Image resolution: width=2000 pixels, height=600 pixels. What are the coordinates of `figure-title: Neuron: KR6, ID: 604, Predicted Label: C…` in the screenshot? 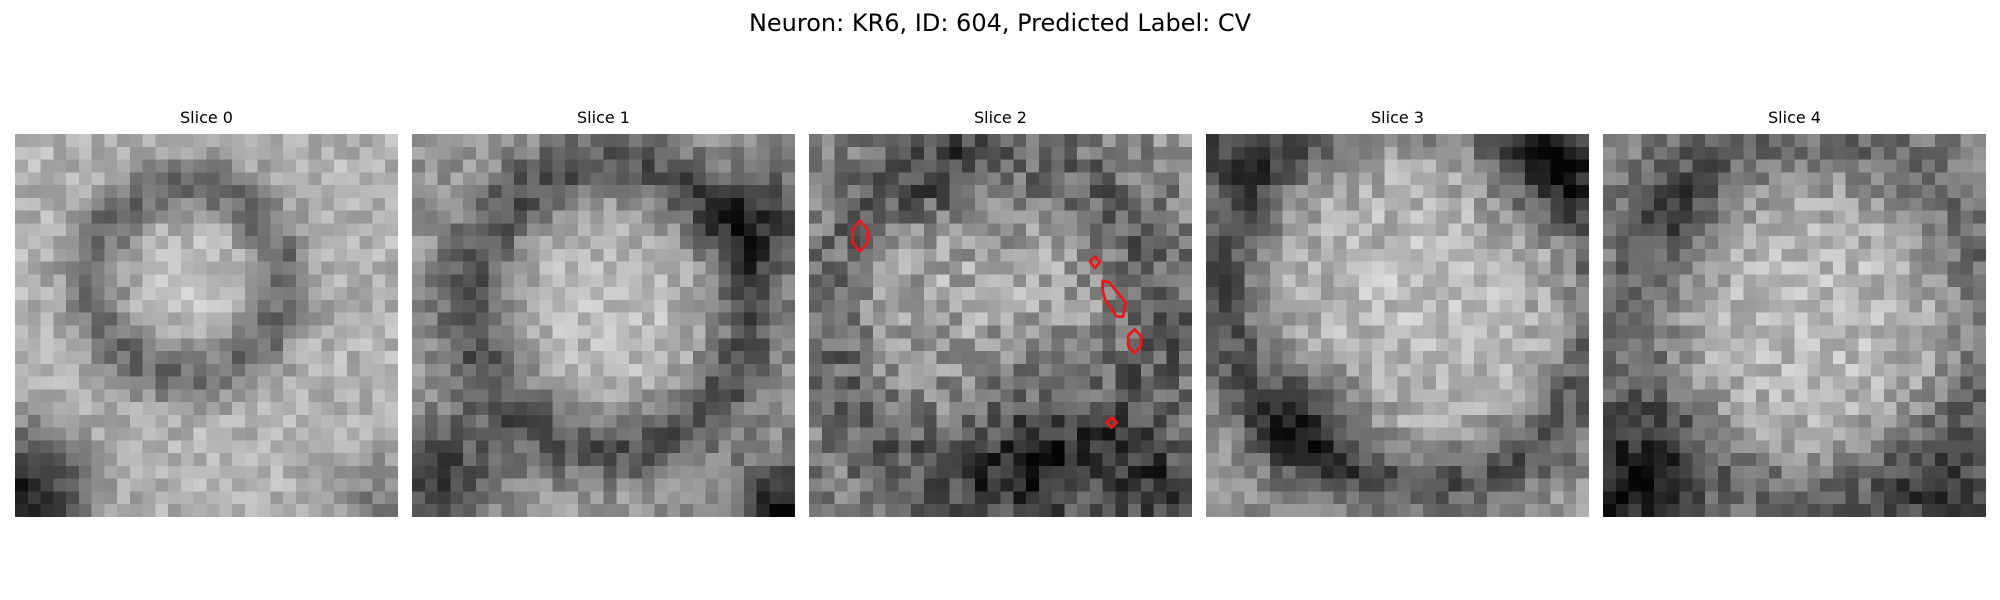 It's located at (1000, 23).